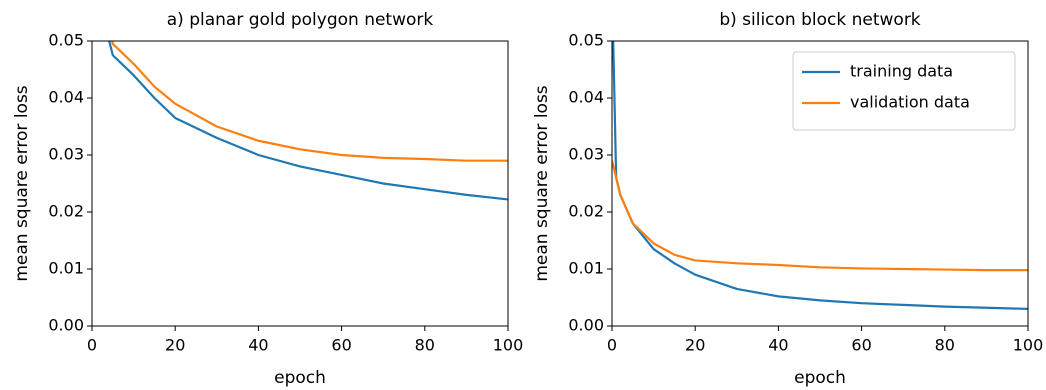 The image size is (1046, 390). What do you see at coordinates (901, 71) in the screenshot?
I see `legend-label: training data` at bounding box center [901, 71].